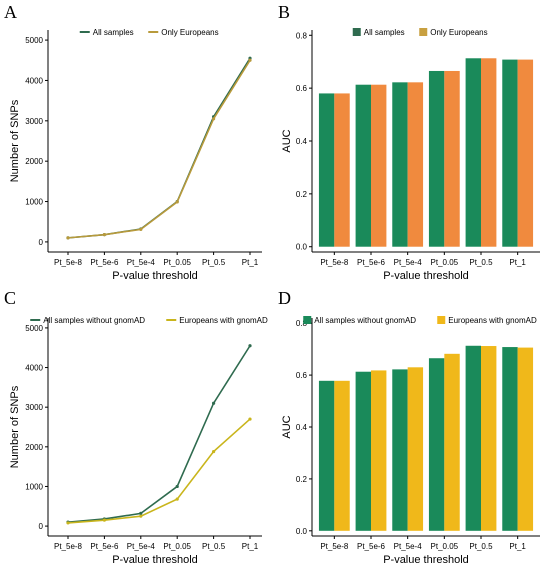 The width and height of the screenshot is (550, 568). I want to click on y-tick-label: 0.6, so click(302, 88).